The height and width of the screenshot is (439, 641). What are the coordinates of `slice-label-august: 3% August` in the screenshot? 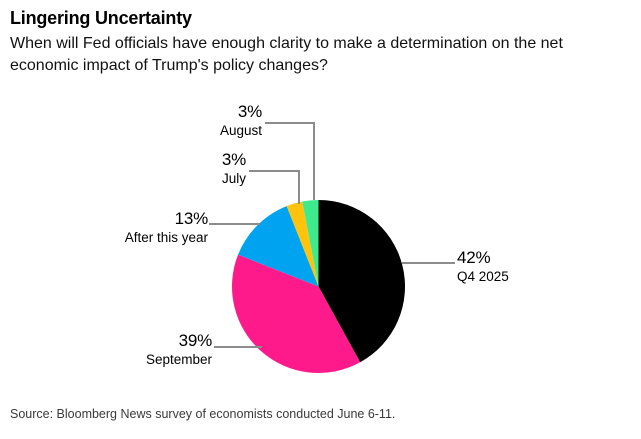 It's located at (187, 120).